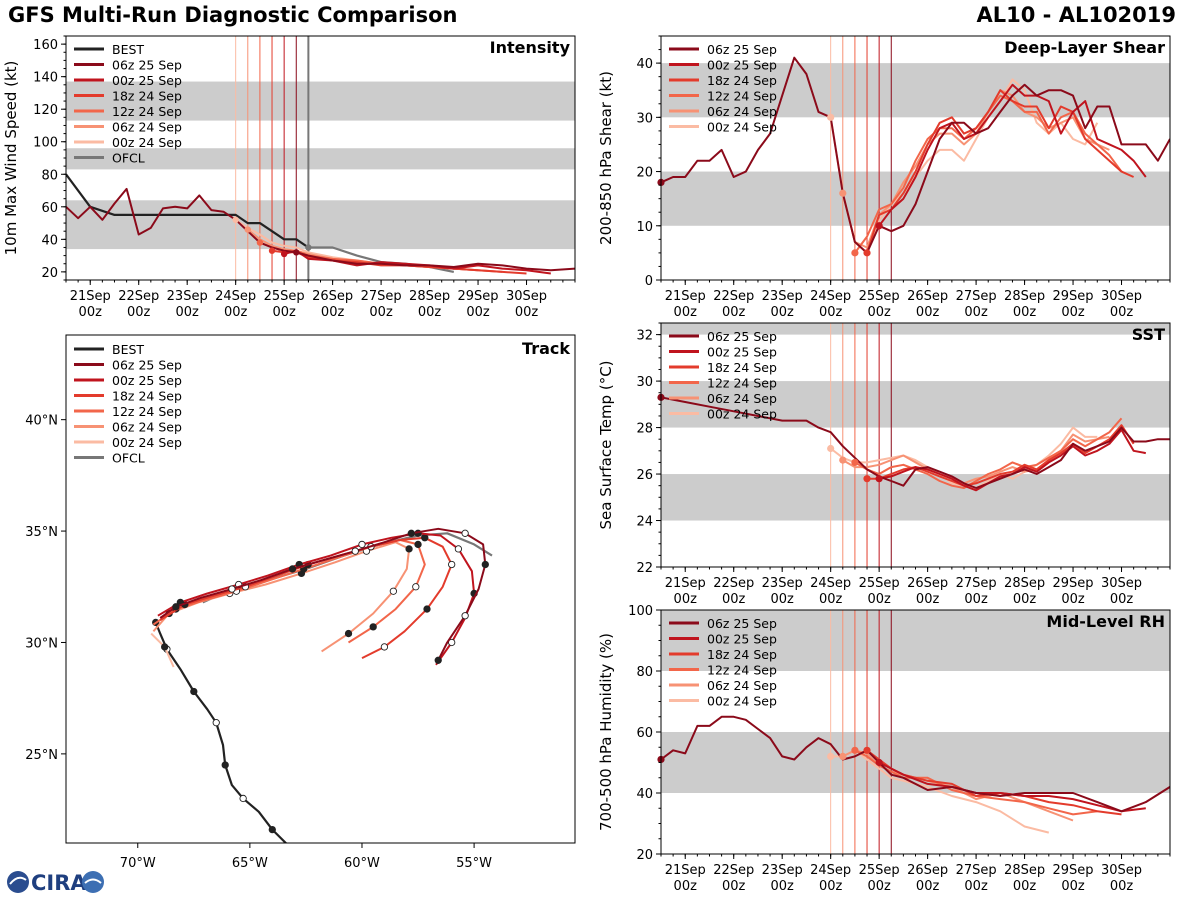 This screenshot has width=1200, height=900. Describe the element at coordinates (1012, 155) in the screenshot. I see `shear-series-00z-25-sep` at that location.